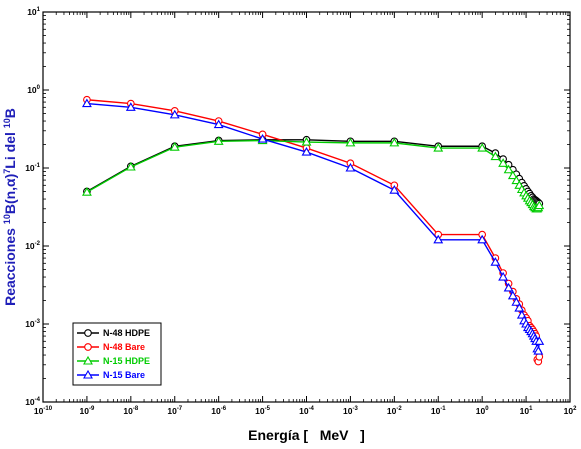 The width and height of the screenshot is (581, 449). I want to click on x-tick-label: 10⁻⁵, so click(262, 411).